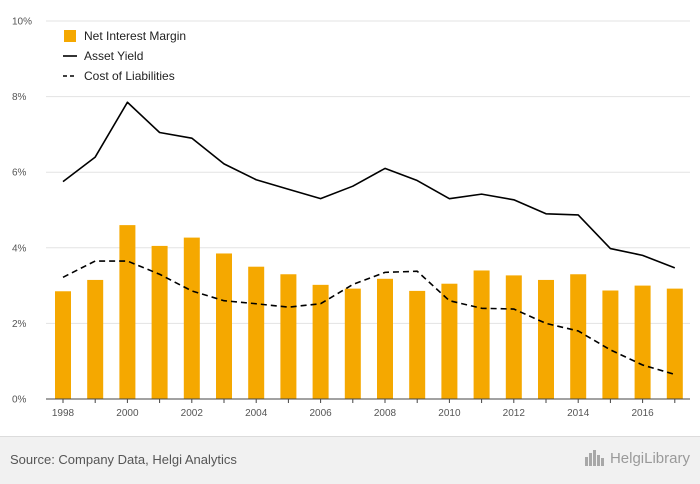  I want to click on y-tick-label: 0%, so click(19, 400).